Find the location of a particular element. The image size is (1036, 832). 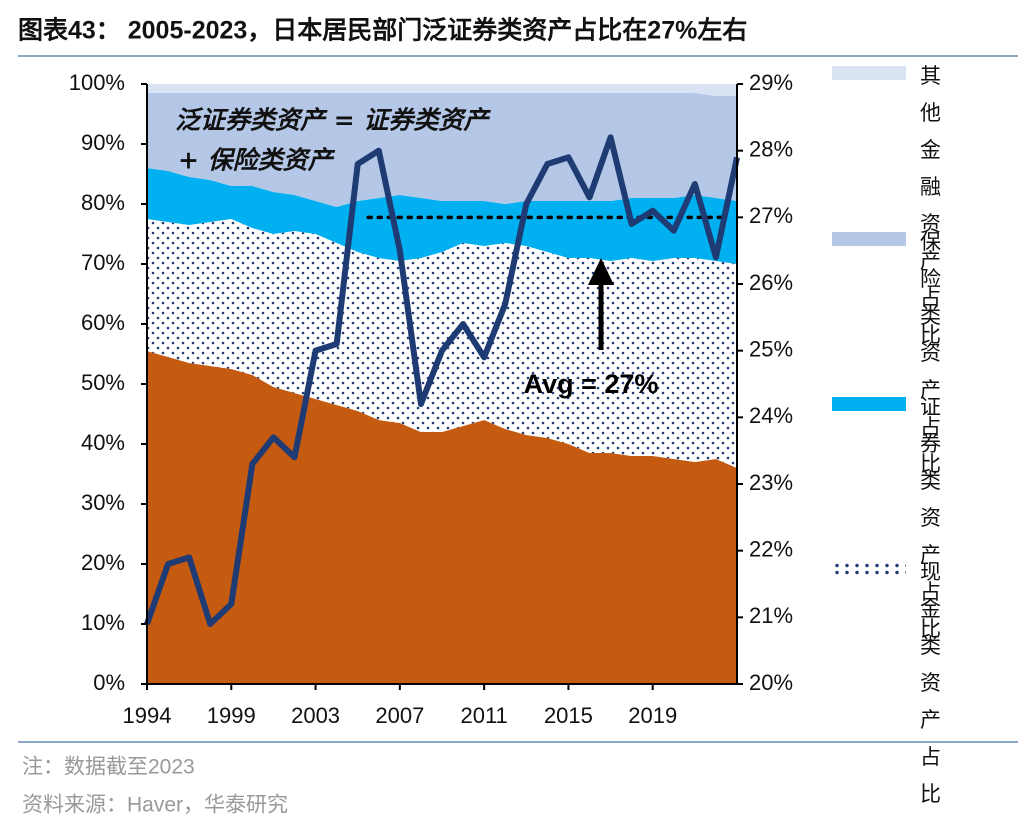

y2-tick-label: 21% is located at coordinates (771, 615).